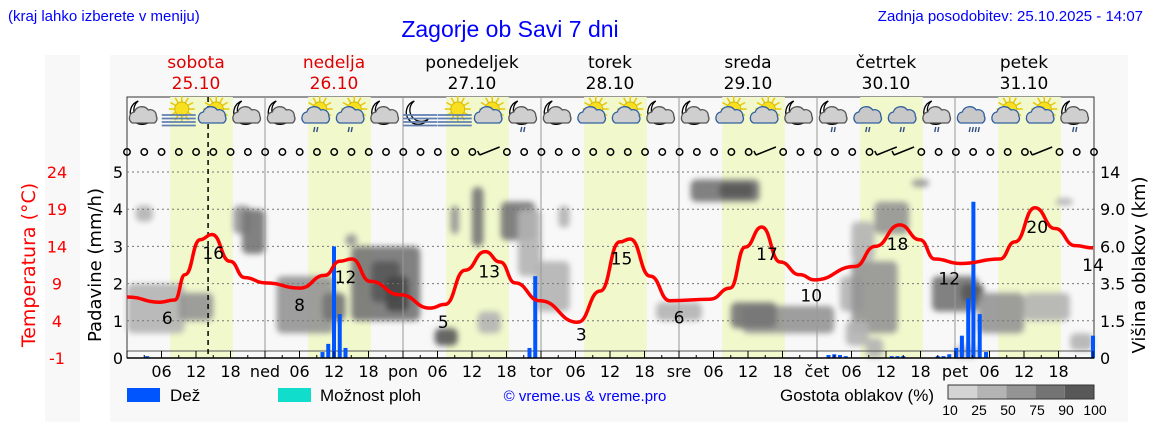 The height and width of the screenshot is (443, 1152). What do you see at coordinates (299, 306) in the screenshot?
I see `temperature-label: 8` at bounding box center [299, 306].